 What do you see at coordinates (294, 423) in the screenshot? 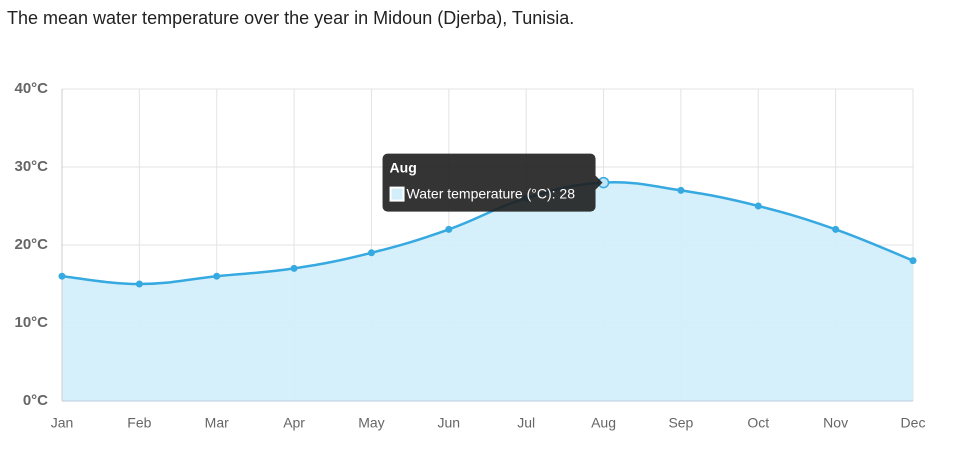
I see `x-tick-label: Apr` at bounding box center [294, 423].